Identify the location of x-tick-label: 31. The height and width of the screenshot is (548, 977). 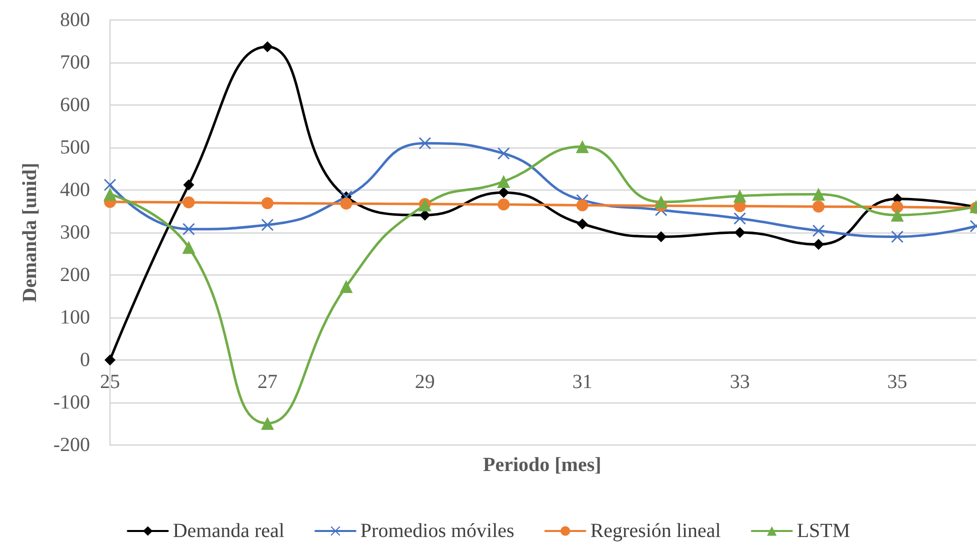
(582, 382).